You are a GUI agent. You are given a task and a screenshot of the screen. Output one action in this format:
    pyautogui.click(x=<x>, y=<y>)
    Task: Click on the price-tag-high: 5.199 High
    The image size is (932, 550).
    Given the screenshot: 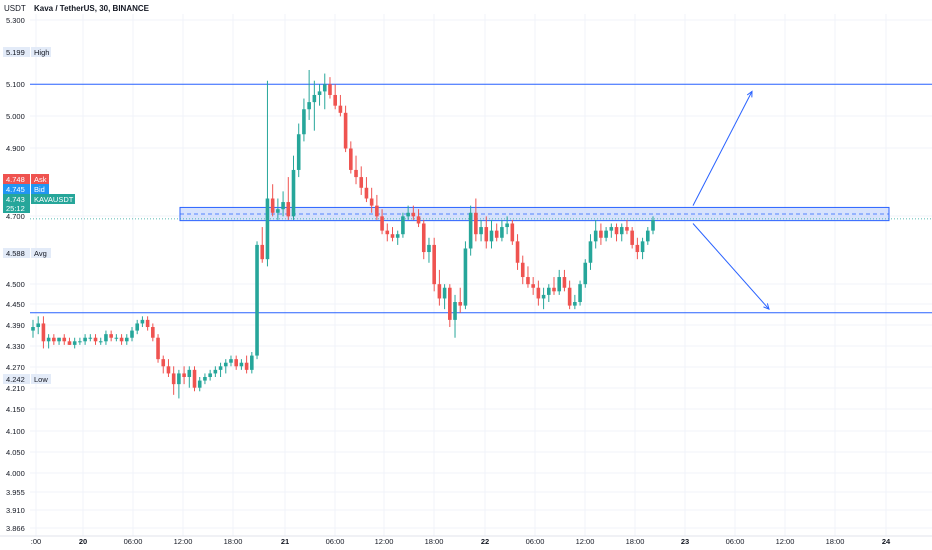 What is the action you would take?
    pyautogui.click(x=27, y=52)
    